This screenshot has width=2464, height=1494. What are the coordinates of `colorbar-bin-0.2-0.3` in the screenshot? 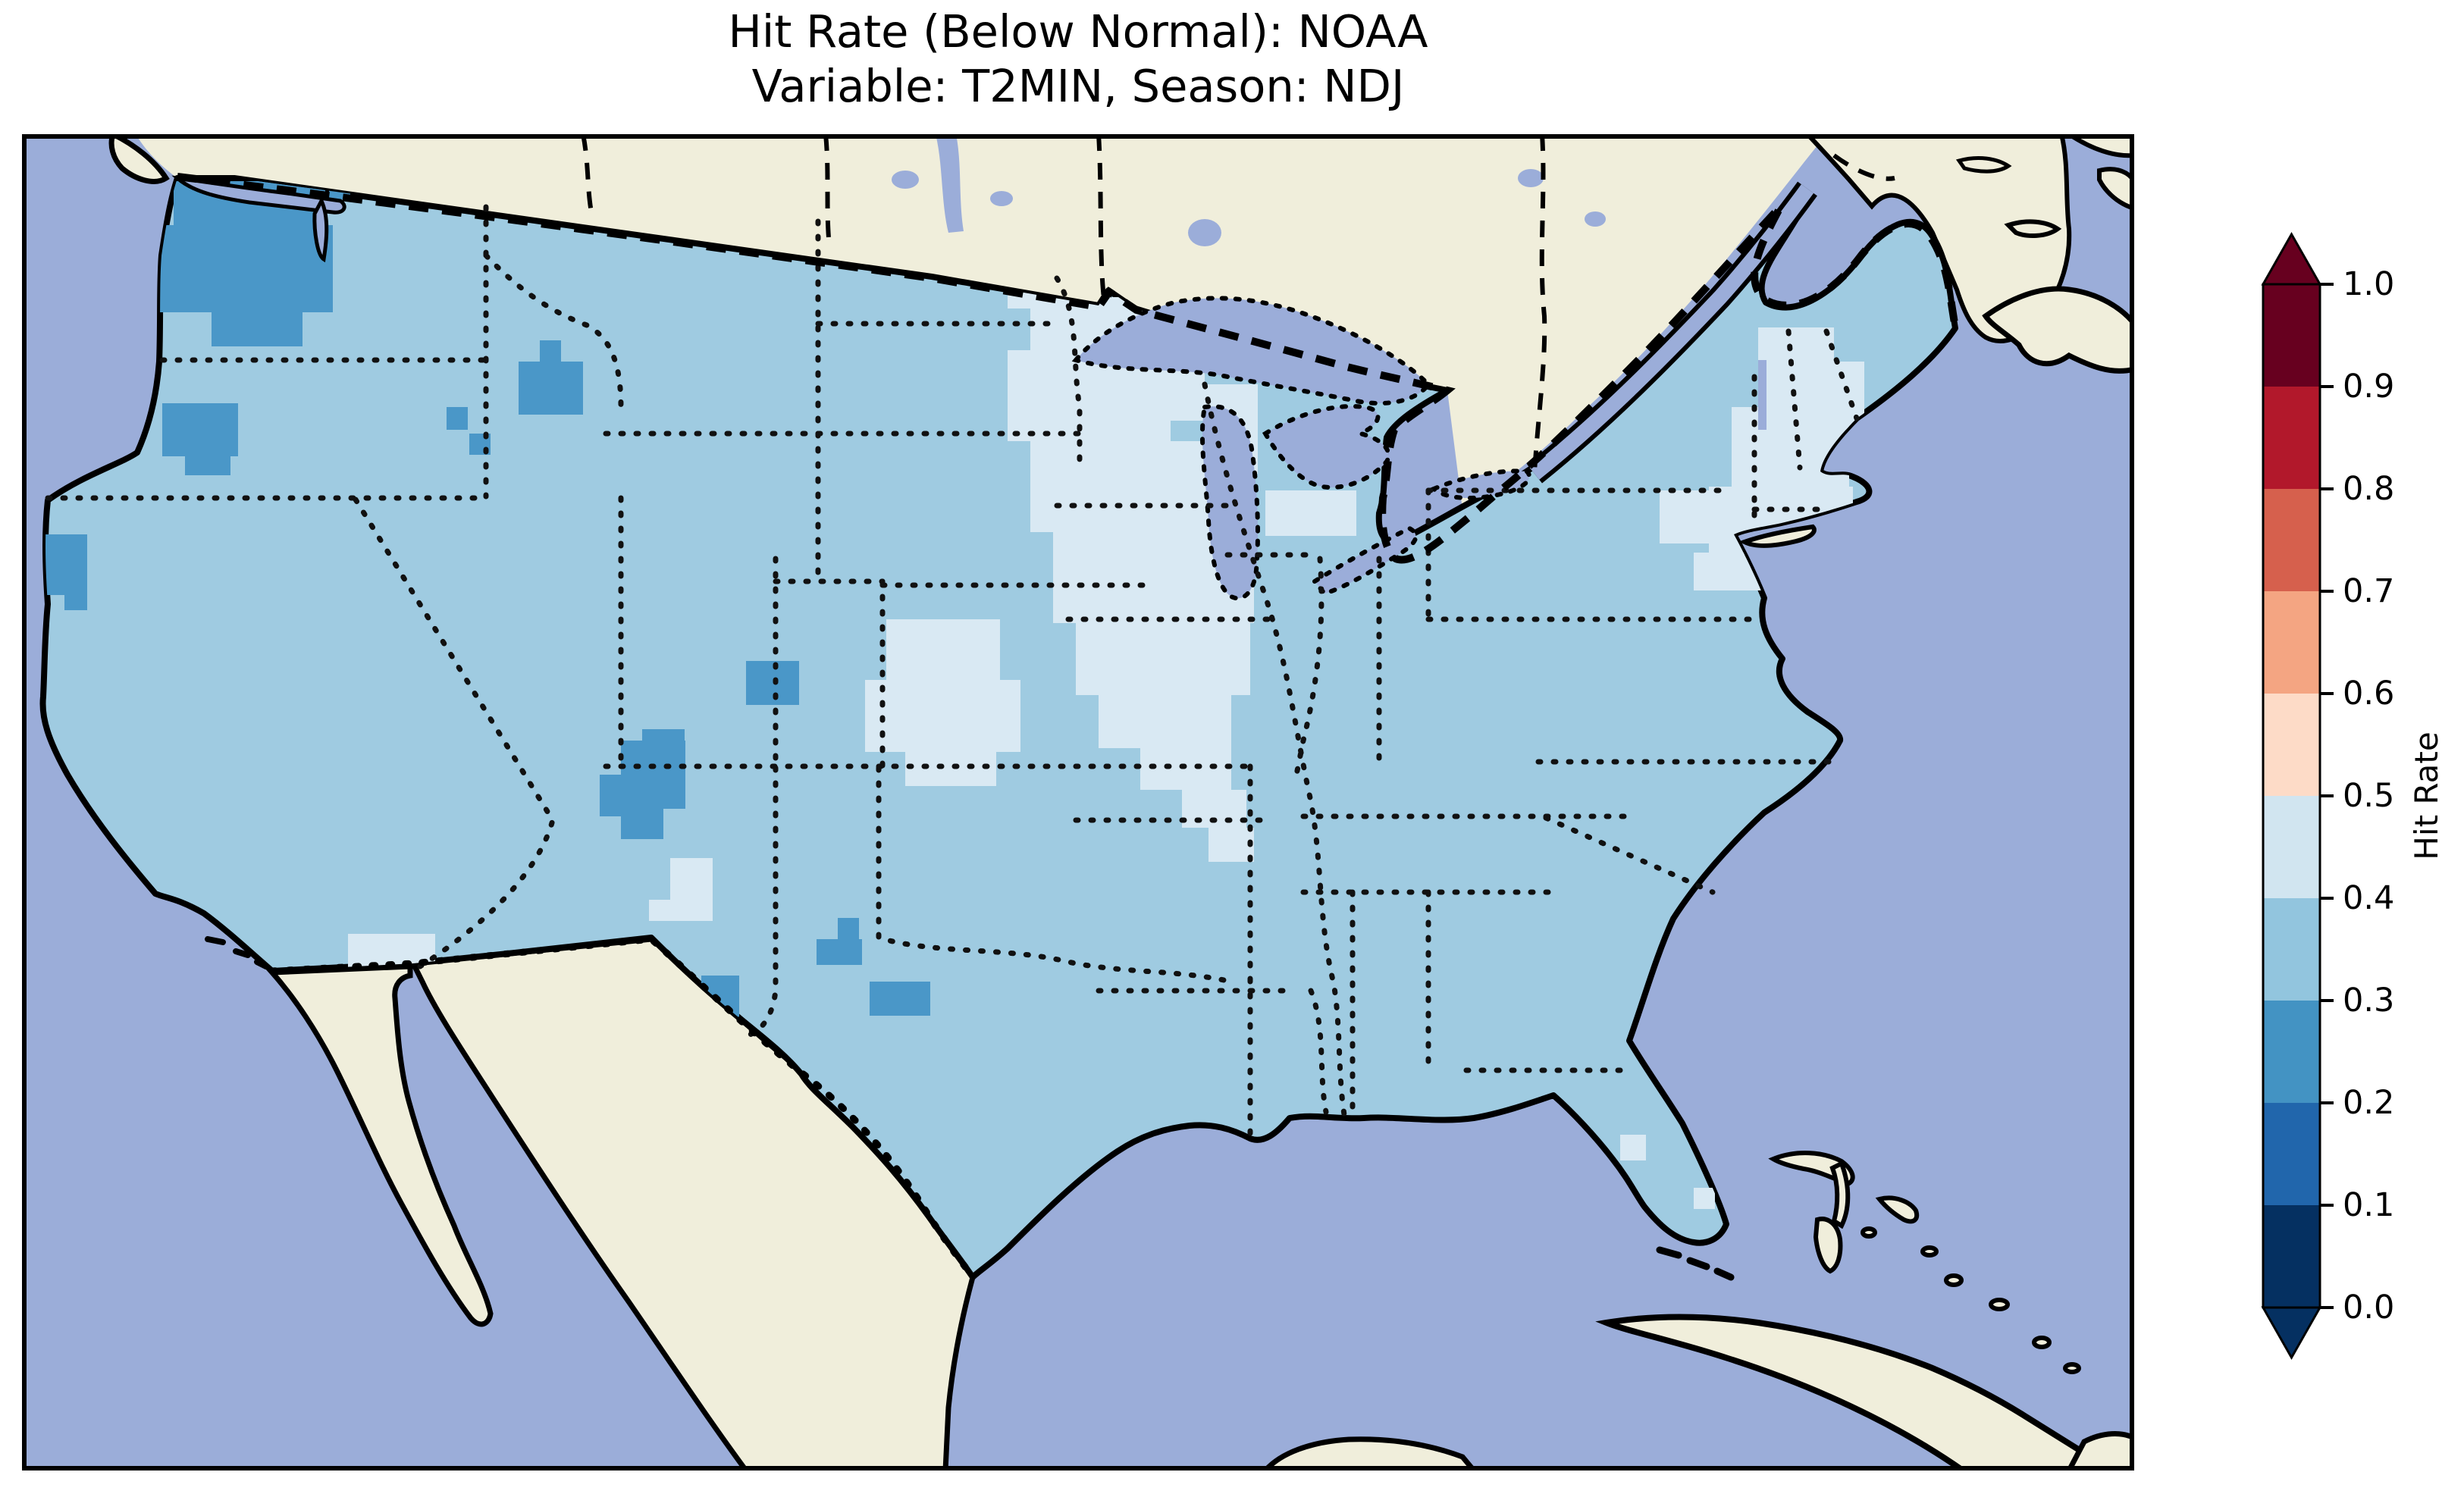 It's located at (2291, 1052).